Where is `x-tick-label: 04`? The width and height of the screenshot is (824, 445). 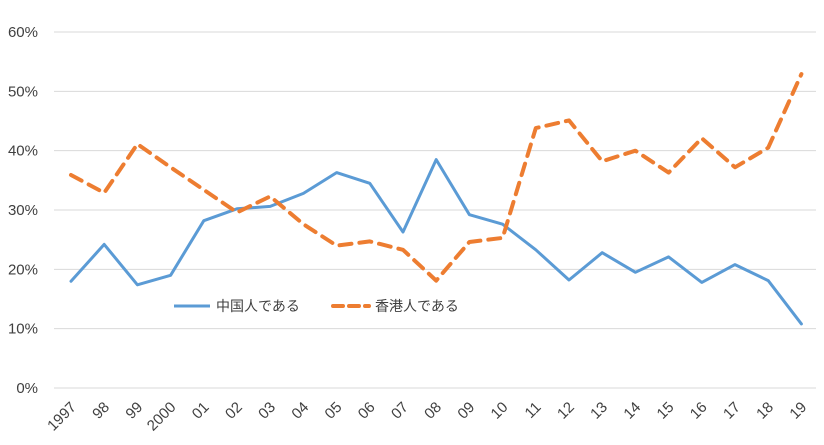
x-tick-label: 04 is located at coordinates (300, 411).